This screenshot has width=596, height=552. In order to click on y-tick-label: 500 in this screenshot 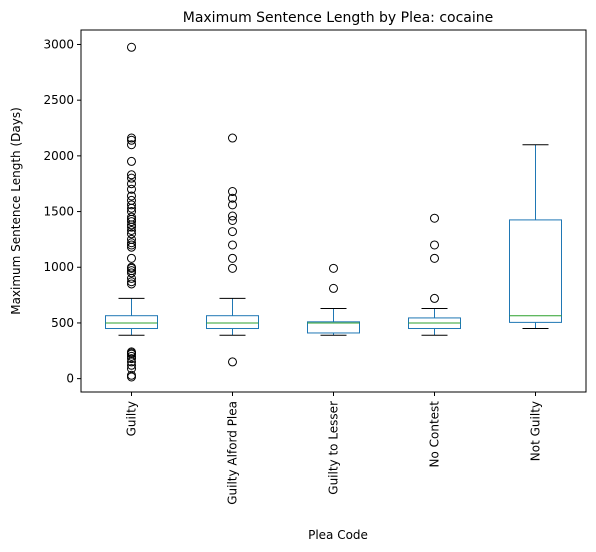, I will do `click(62, 323)`.